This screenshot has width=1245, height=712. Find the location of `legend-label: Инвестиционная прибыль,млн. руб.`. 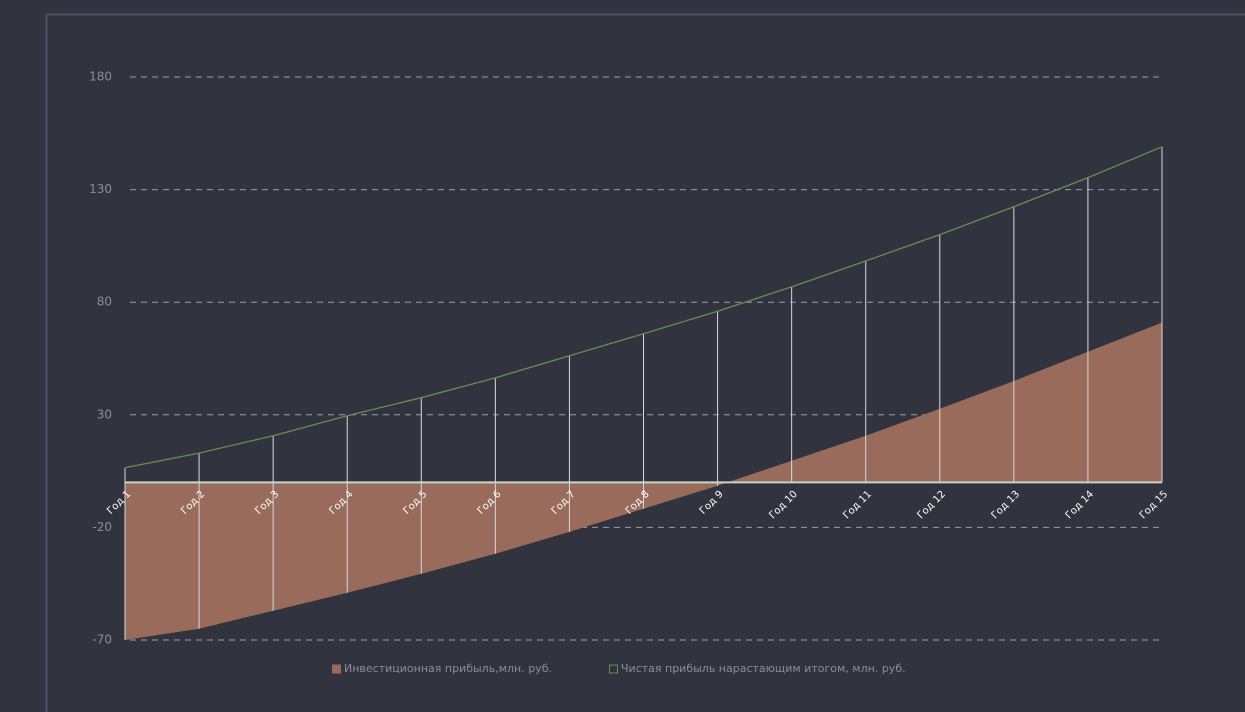

legend-label: Инвестиционная прибыль,млн. руб. is located at coordinates (448, 668).